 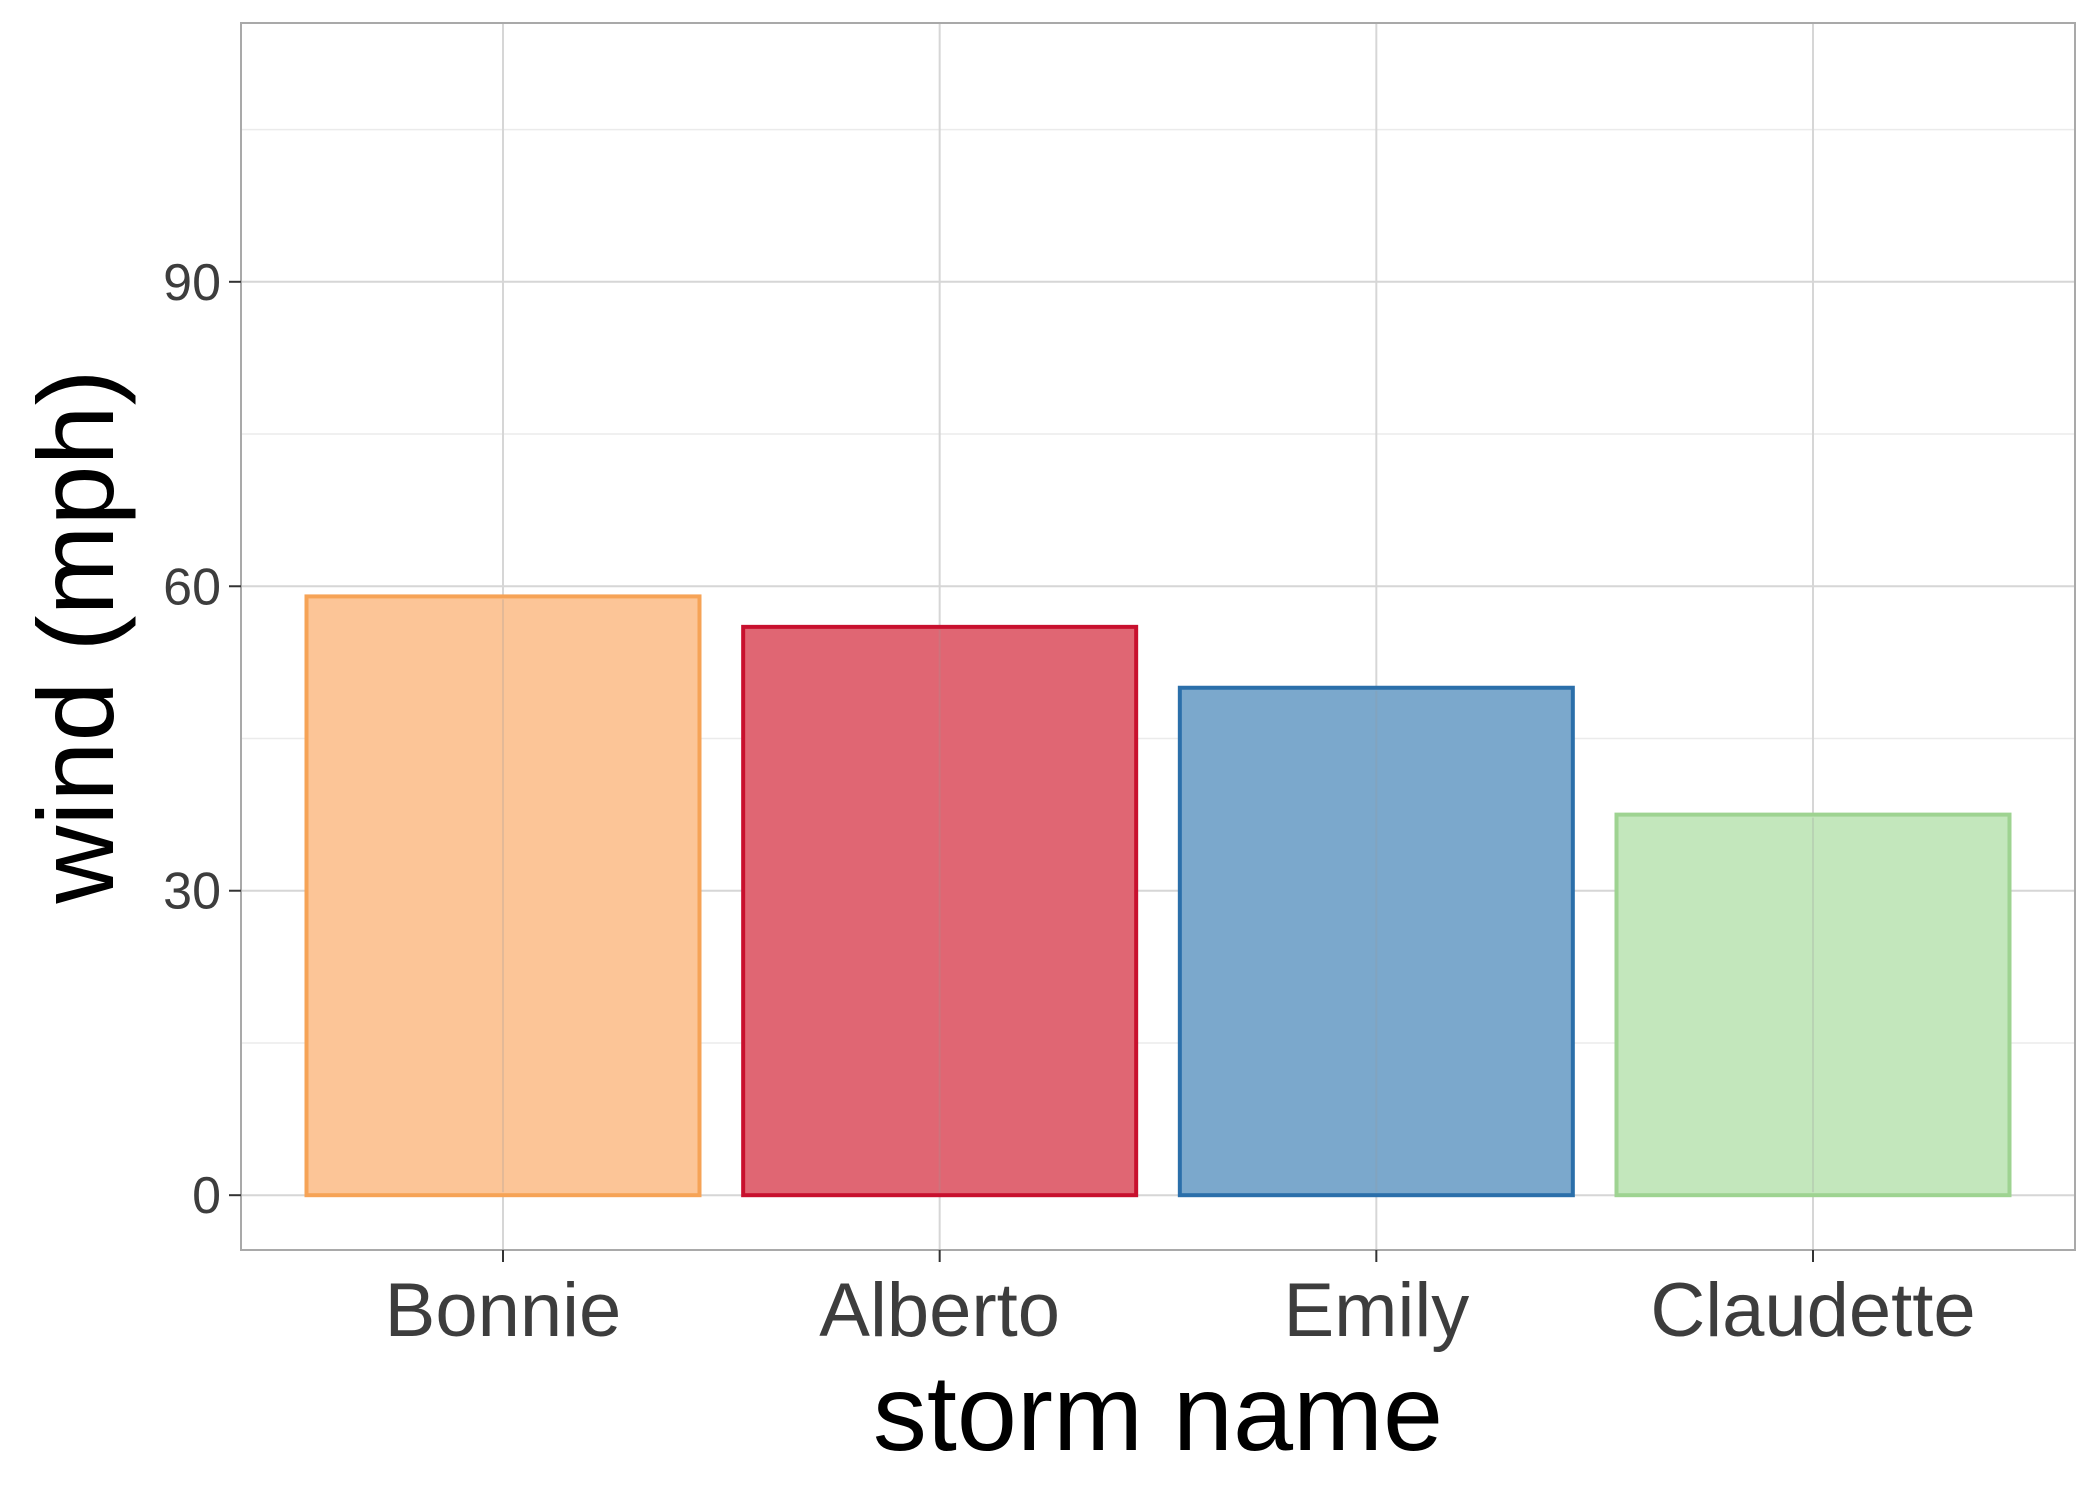 I want to click on y-tick-label: 0, so click(x=206, y=1196).